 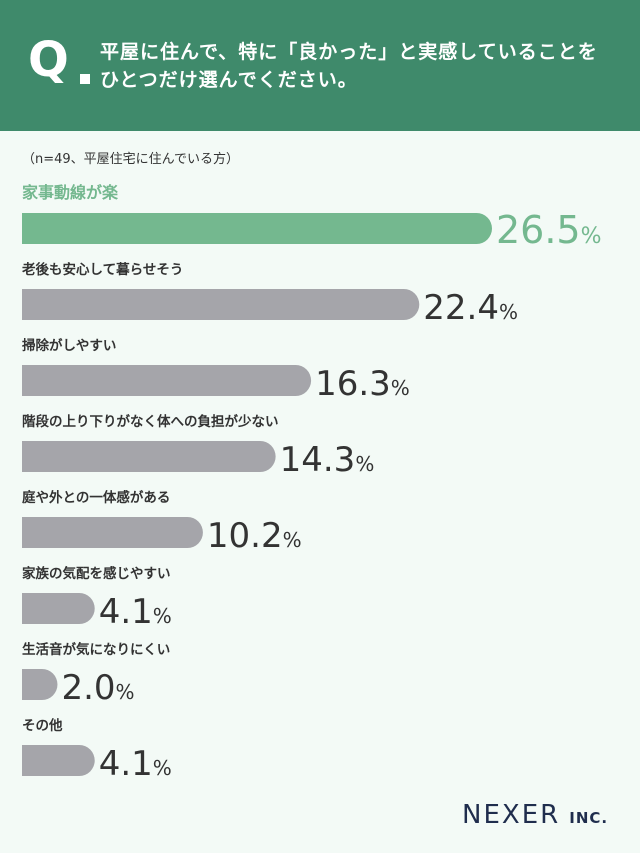 What do you see at coordinates (131, 159) in the screenshot?
I see `sample-note: （n=49、平屋住宅に住んでいる方）` at bounding box center [131, 159].